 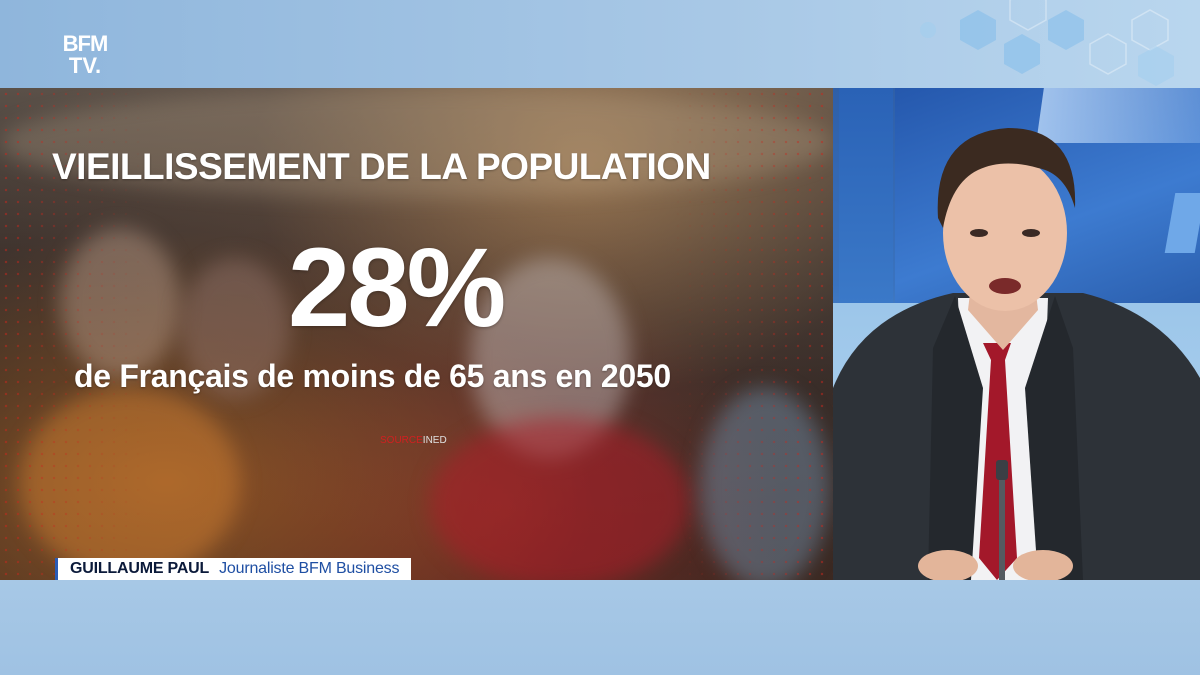 I want to click on logo-line-2: TV., so click(x=85, y=65).